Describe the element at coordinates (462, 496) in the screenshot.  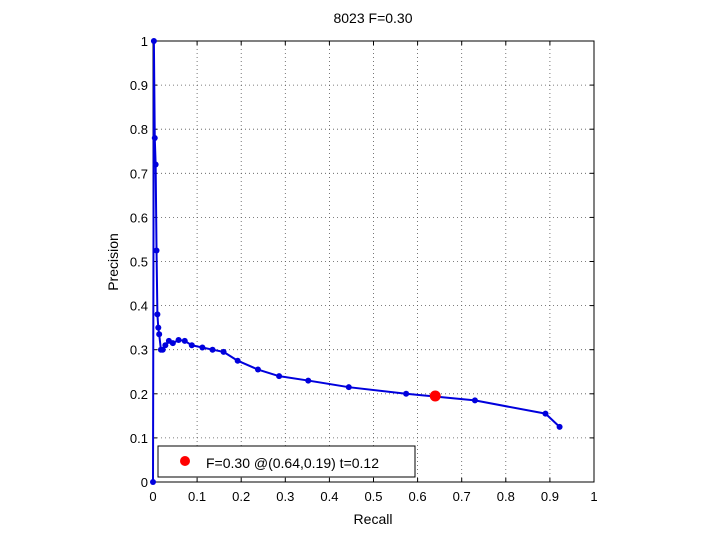
I see `x-tick-label: 0.7` at that location.